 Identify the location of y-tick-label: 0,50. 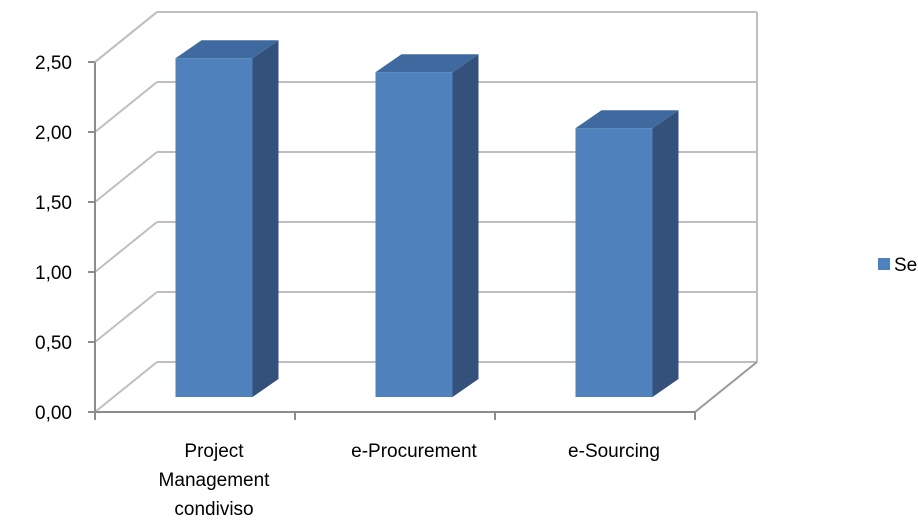
(53, 343).